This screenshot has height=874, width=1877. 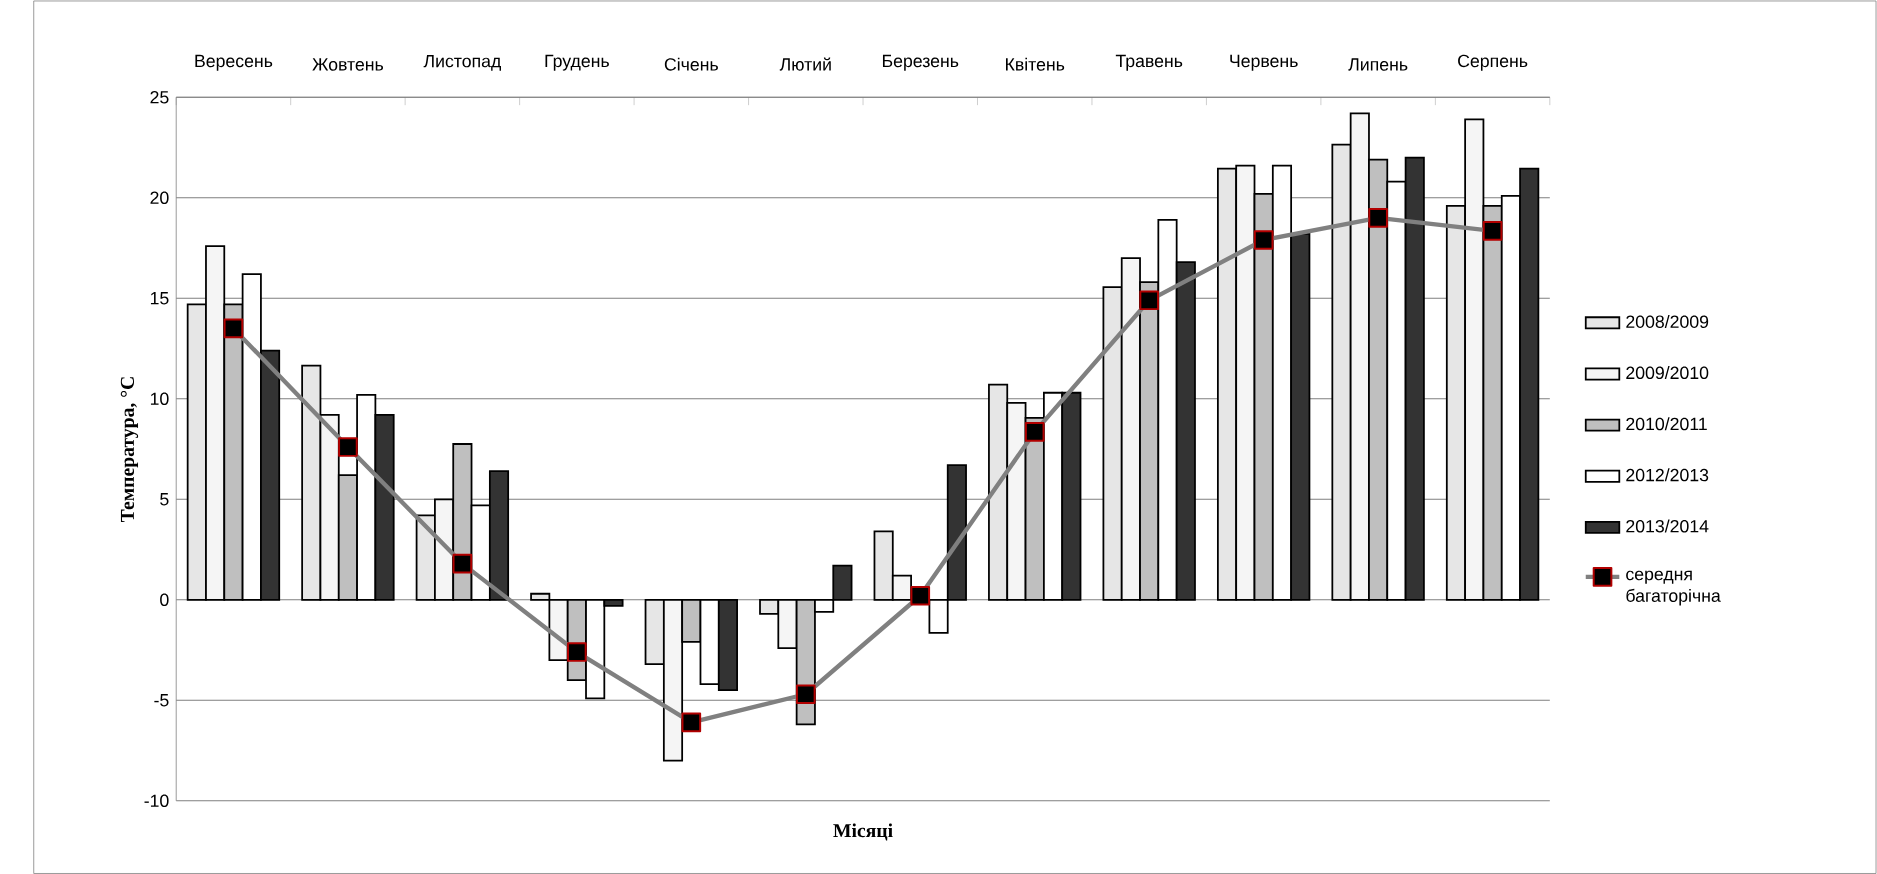 What do you see at coordinates (1673, 588) in the screenshot?
I see `legend-label: середня багаторічна` at bounding box center [1673, 588].